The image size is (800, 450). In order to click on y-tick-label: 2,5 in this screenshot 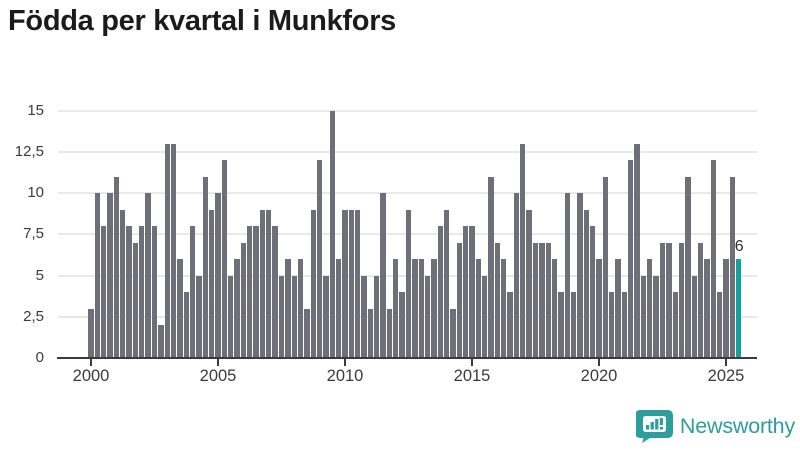, I will do `click(33, 316)`.